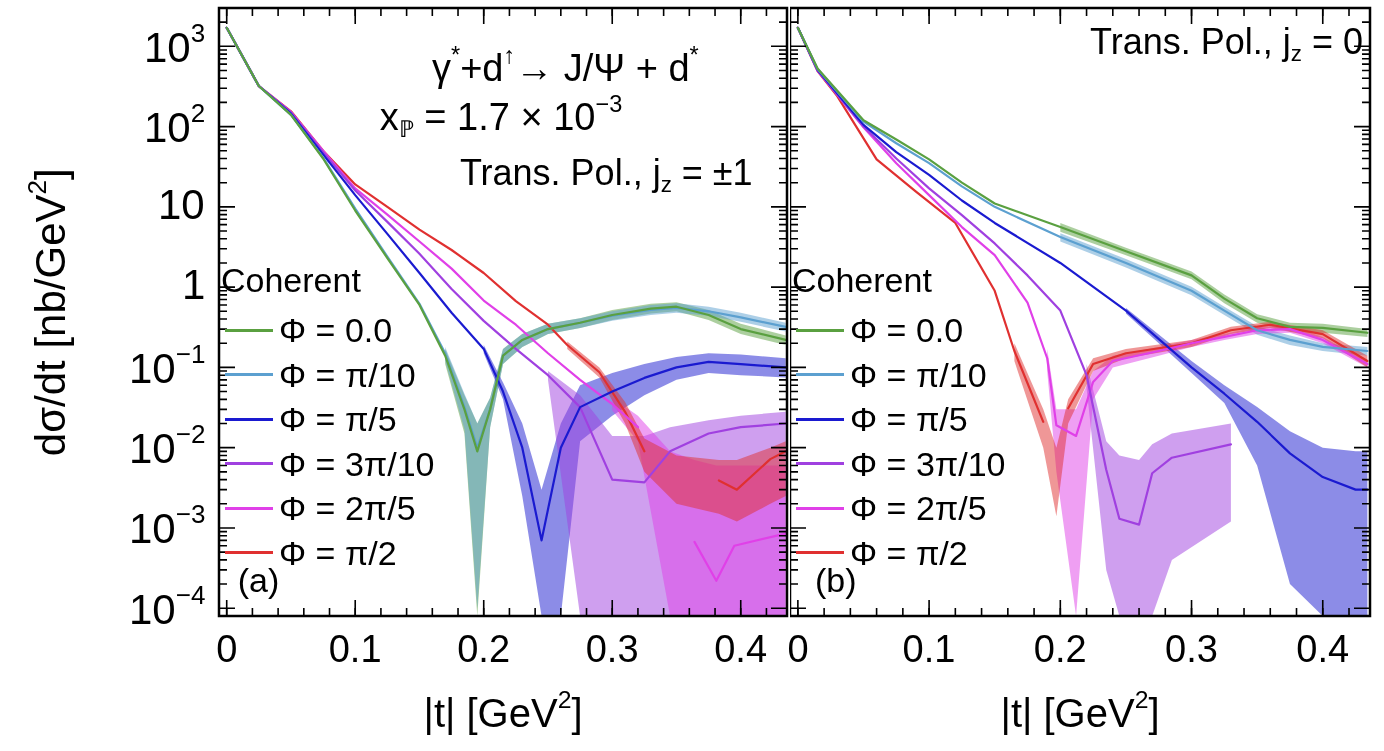  What do you see at coordinates (181, 204) in the screenshot?
I see `y-tick-label: 10` at bounding box center [181, 204].